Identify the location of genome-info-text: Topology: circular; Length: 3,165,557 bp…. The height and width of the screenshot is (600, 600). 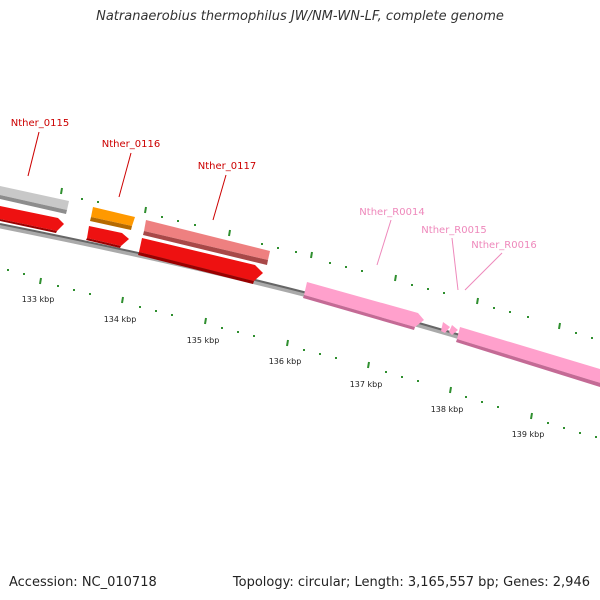
(411, 582).